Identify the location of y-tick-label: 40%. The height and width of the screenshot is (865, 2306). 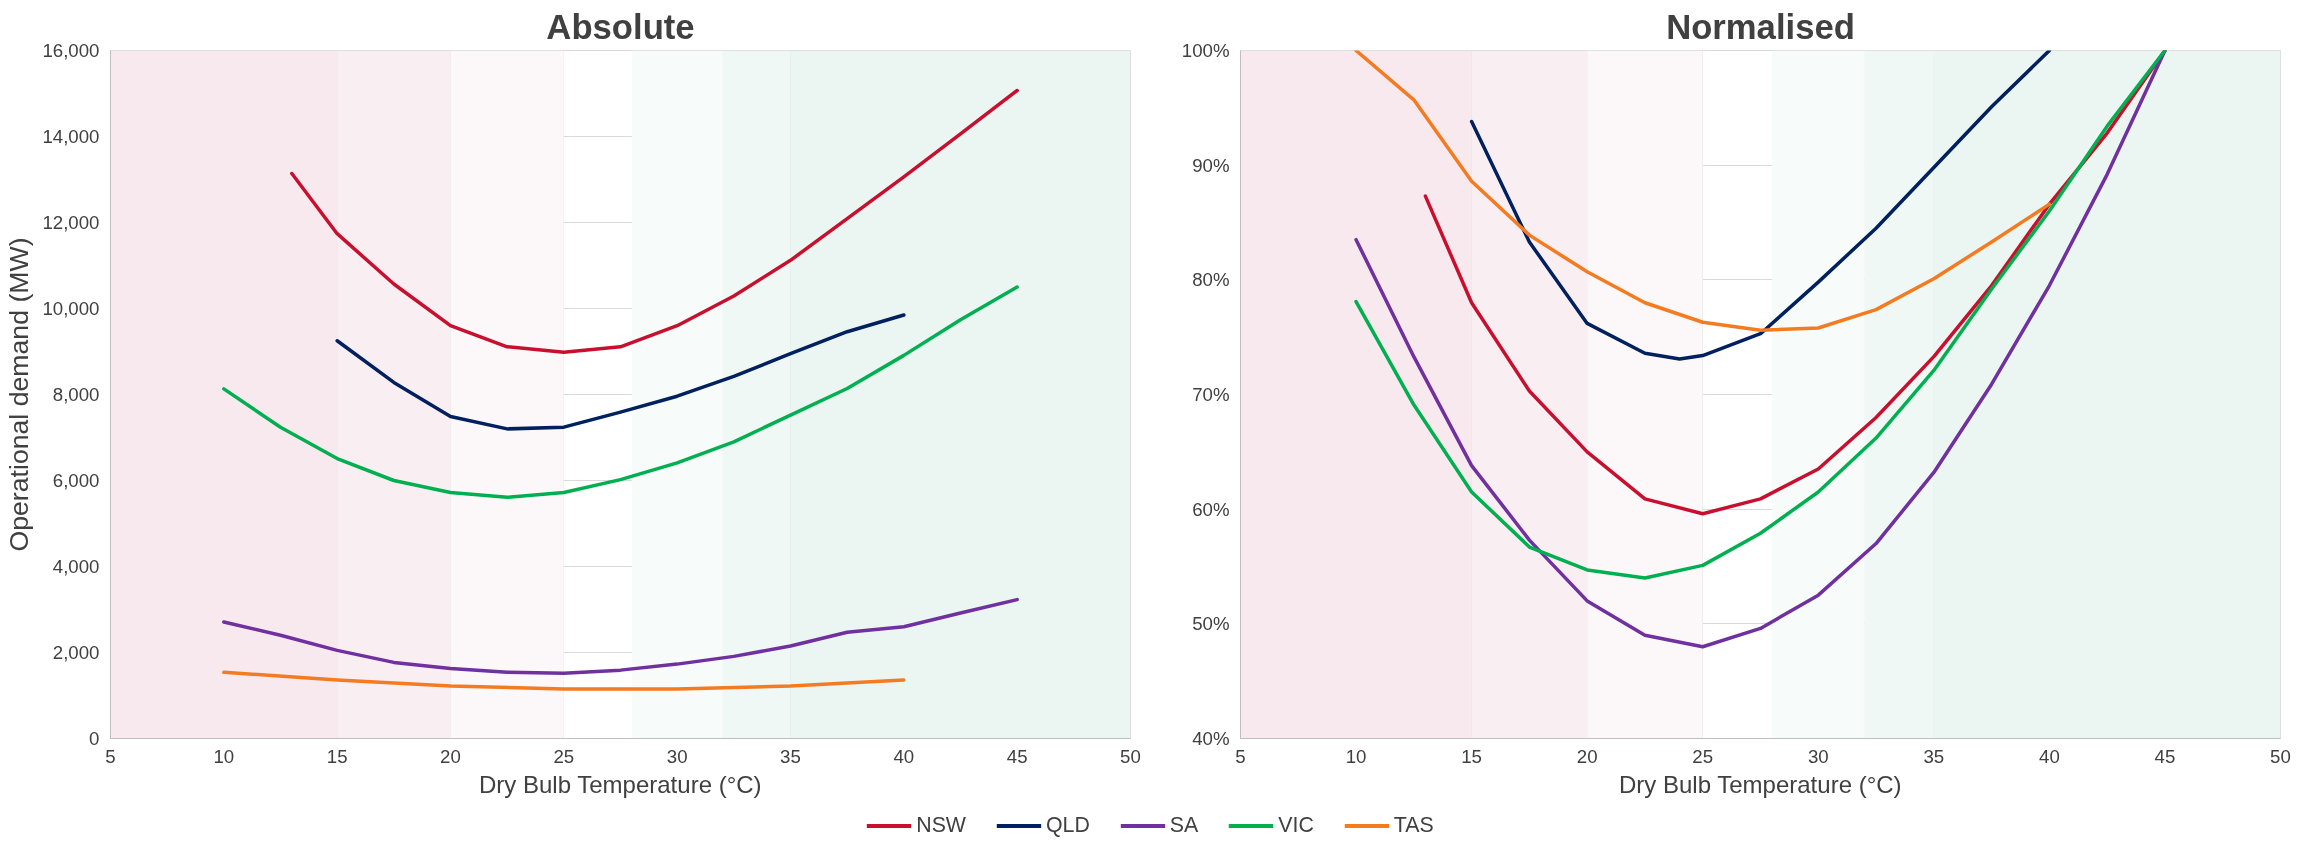
(1211, 738).